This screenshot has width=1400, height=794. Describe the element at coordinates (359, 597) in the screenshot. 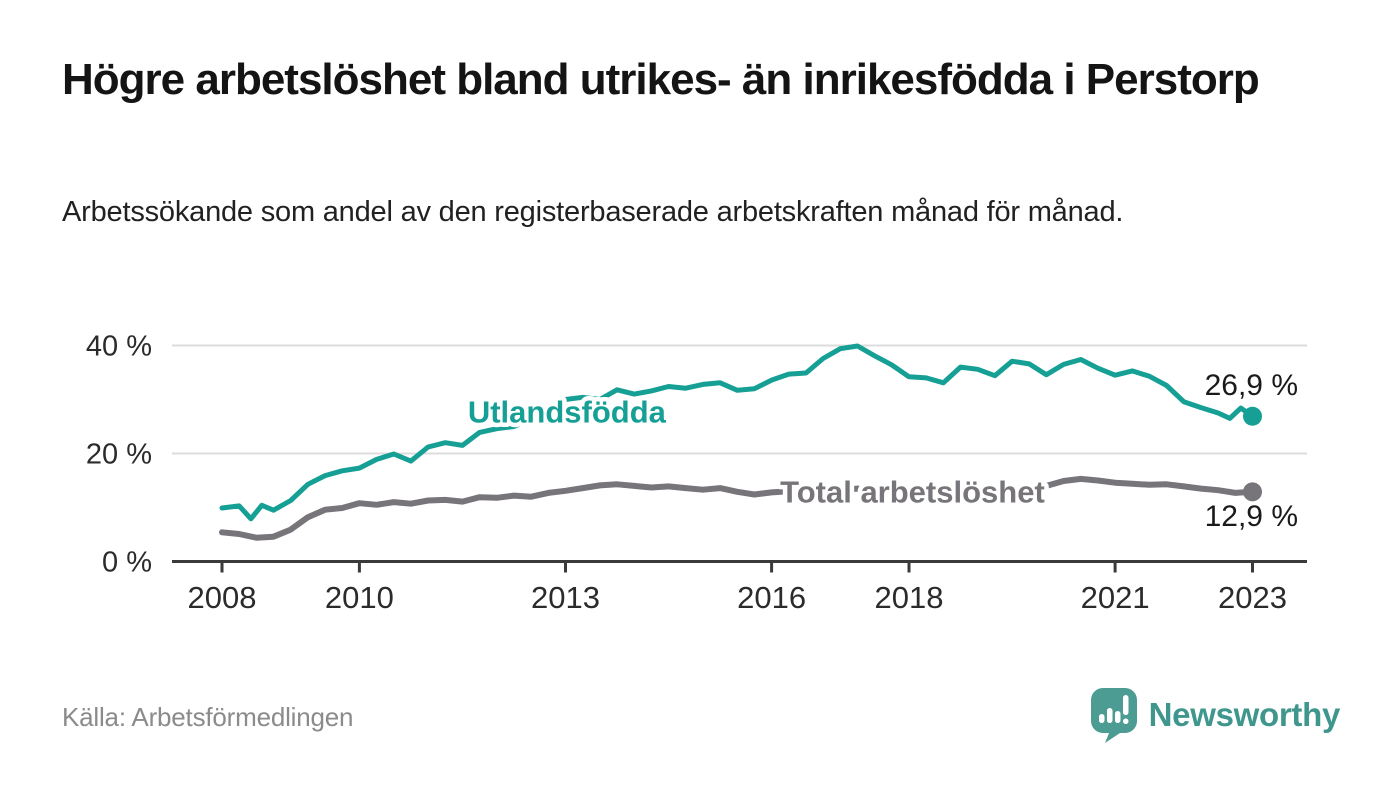

I see `x-tick-label: 2010` at that location.